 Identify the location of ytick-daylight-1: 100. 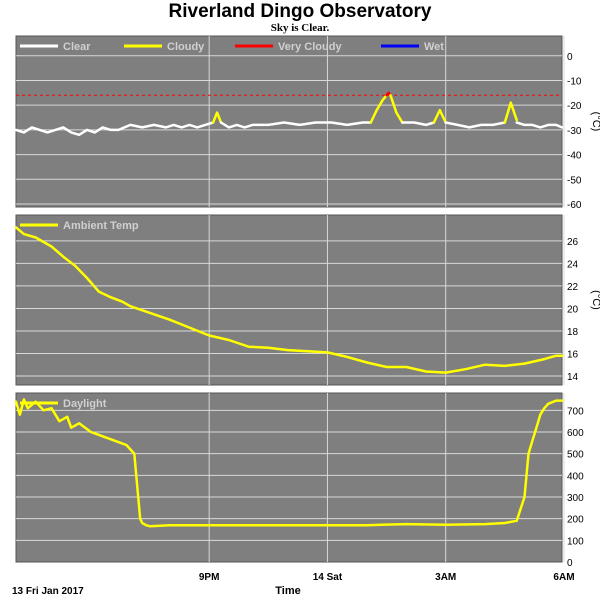
(575, 541).